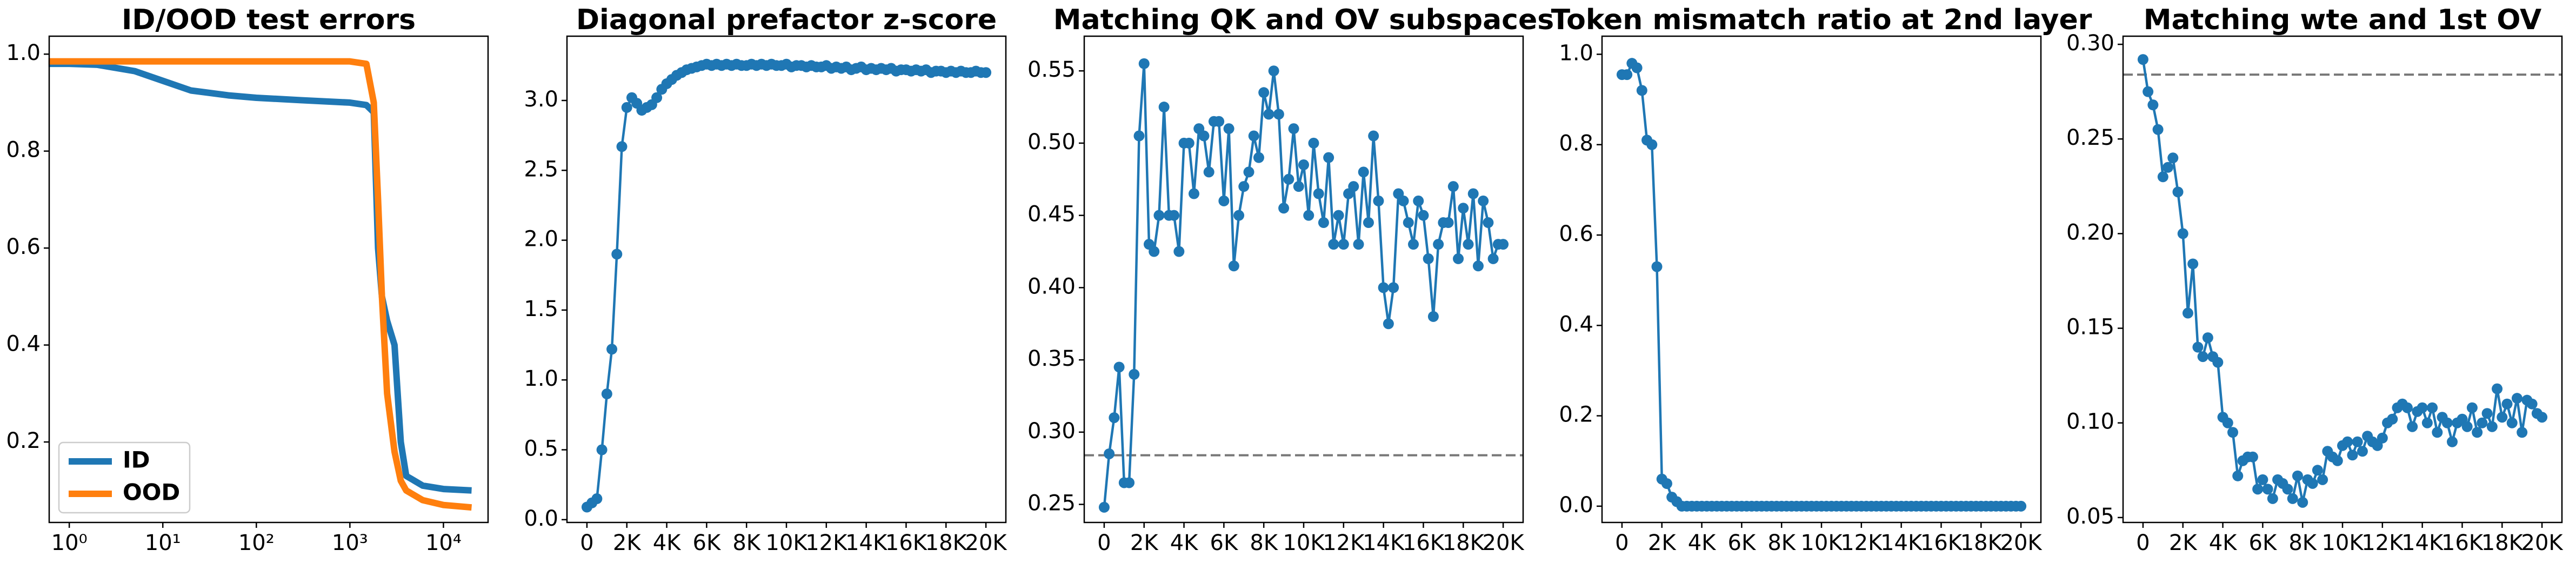  What do you see at coordinates (23, 151) in the screenshot?
I see `y-tick-label: 0.8` at bounding box center [23, 151].